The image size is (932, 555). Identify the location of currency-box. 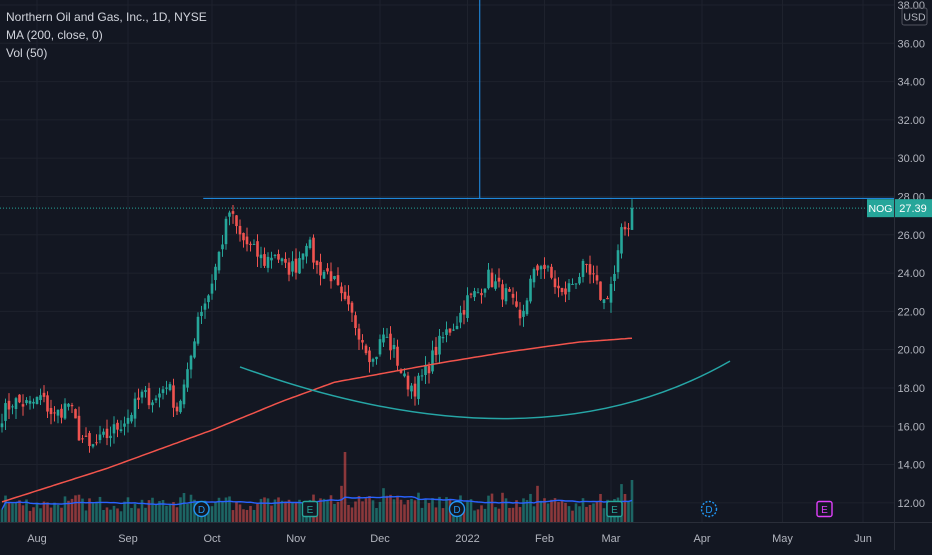
(914, 16).